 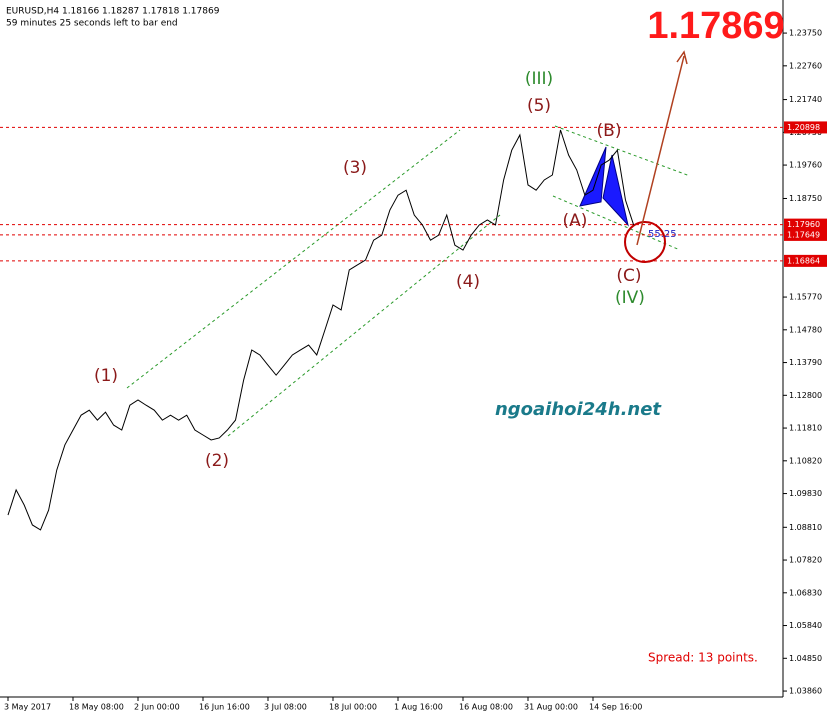 What do you see at coordinates (660, 150) in the screenshot?
I see `arrow` at bounding box center [660, 150].